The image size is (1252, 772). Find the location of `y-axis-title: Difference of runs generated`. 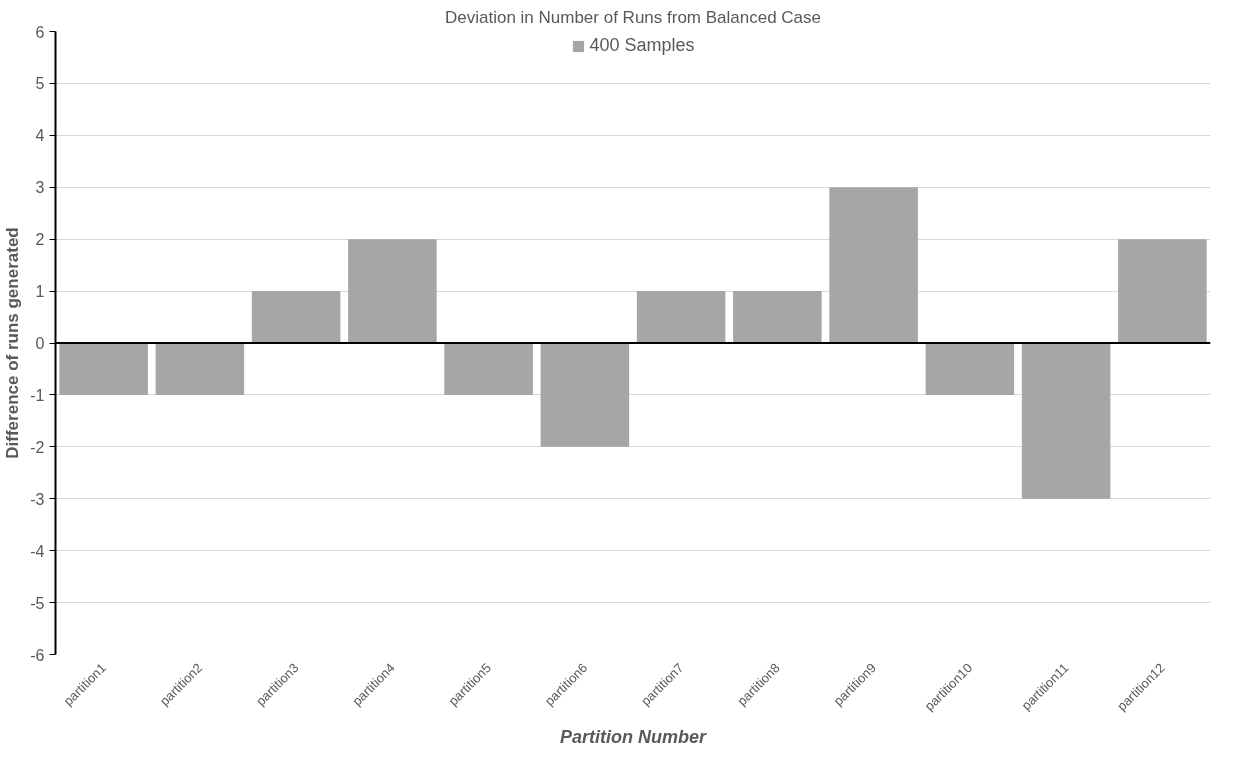

y-axis-title: Difference of runs generated is located at coordinates (13, 343).